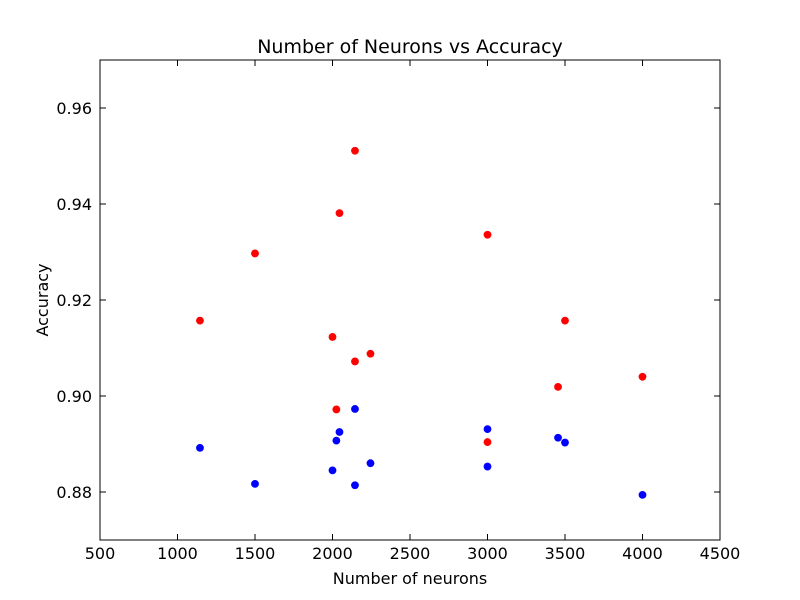 The height and width of the screenshot is (600, 800). What do you see at coordinates (74, 108) in the screenshot?
I see `y-tick-label: 0.96` at bounding box center [74, 108].